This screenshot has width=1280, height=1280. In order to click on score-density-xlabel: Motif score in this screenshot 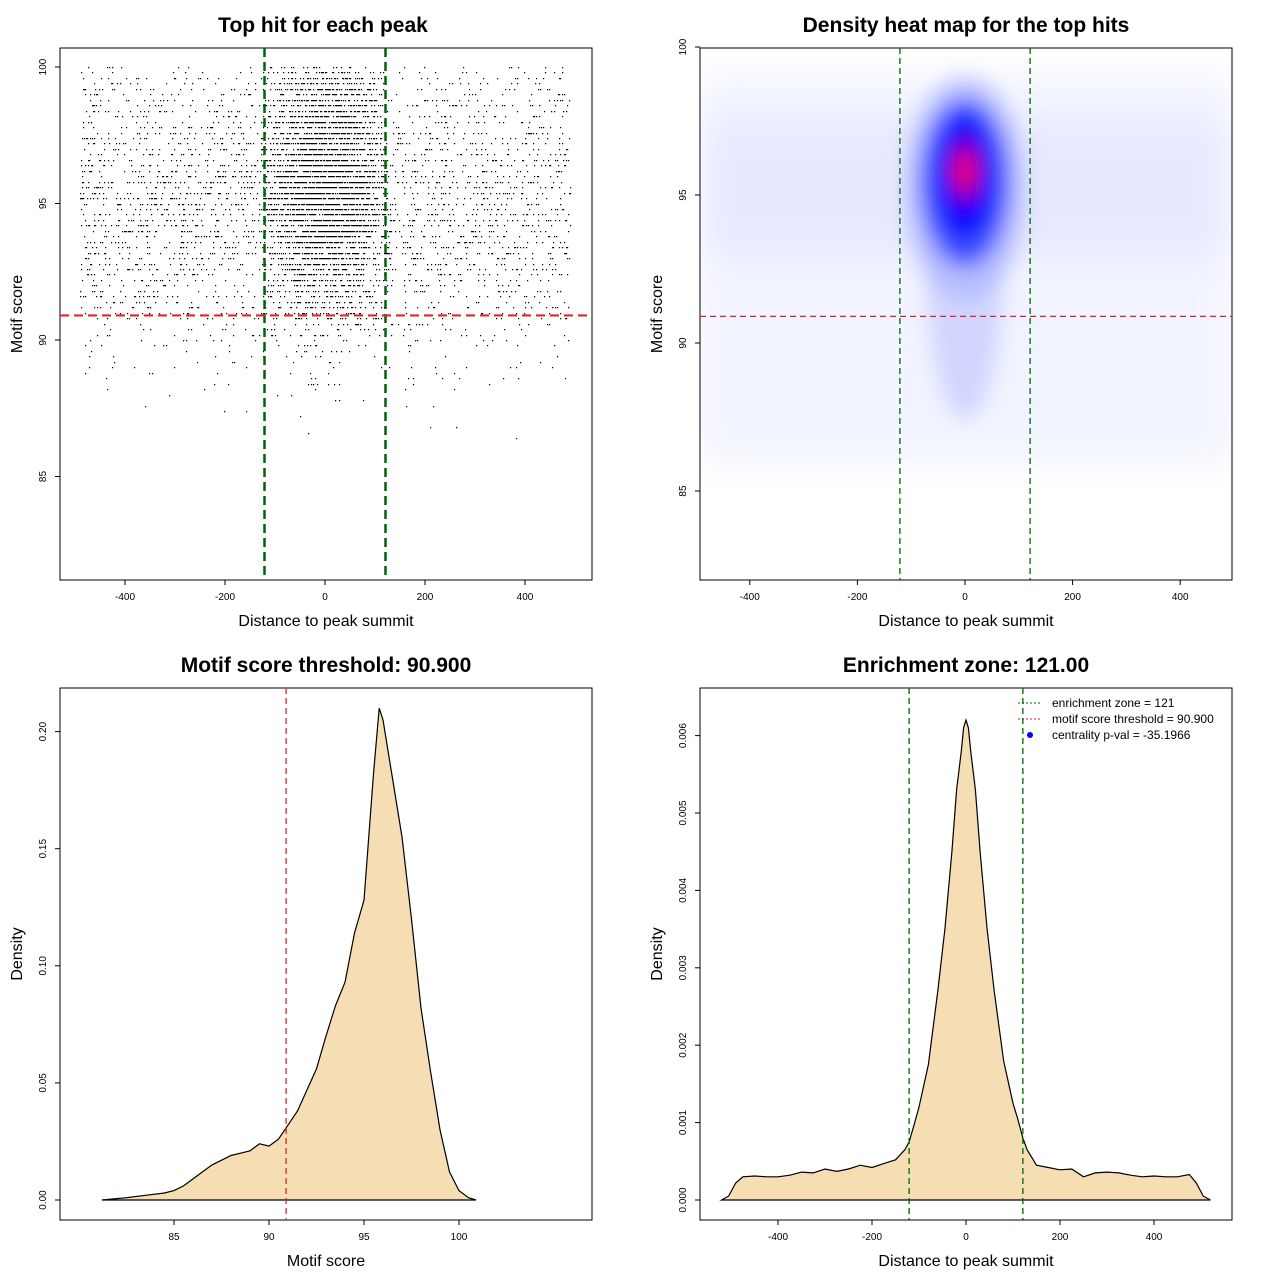, I will do `click(326, 1261)`.